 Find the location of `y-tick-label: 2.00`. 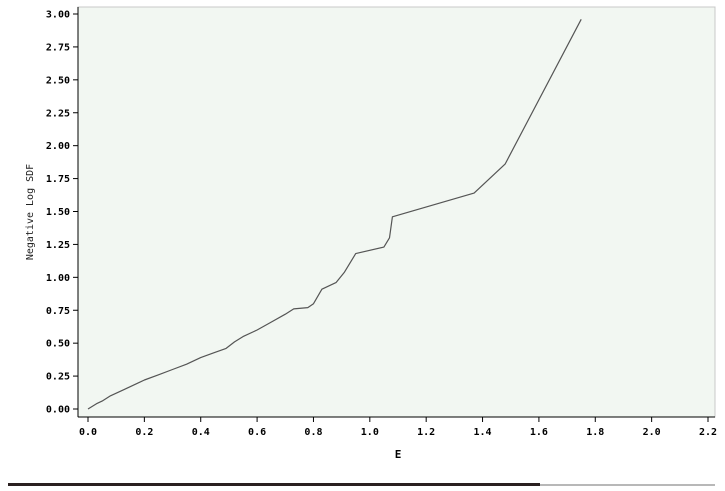

y-tick-label: 2.00 is located at coordinates (58, 146).